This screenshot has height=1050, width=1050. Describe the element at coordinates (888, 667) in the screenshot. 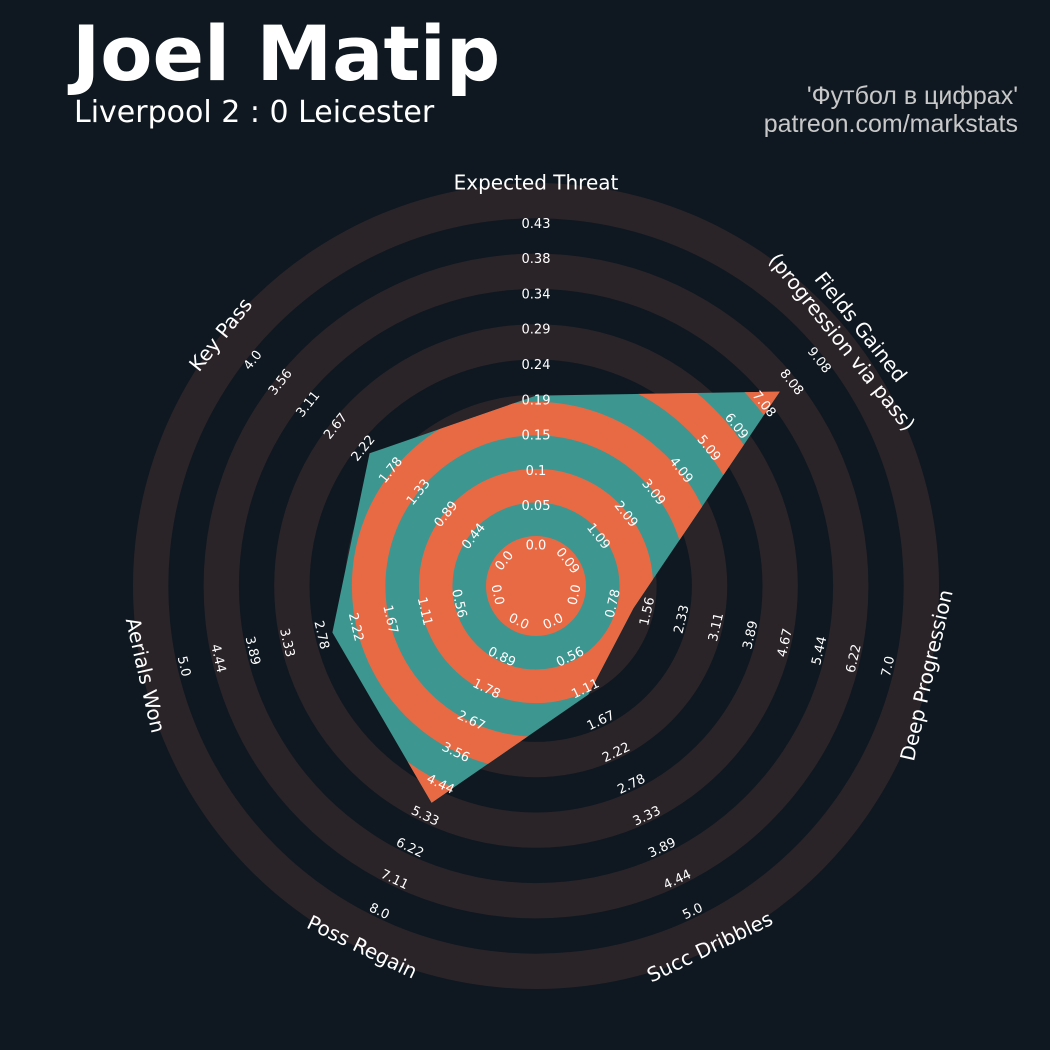

I see `tick-label: 7.0` at that location.